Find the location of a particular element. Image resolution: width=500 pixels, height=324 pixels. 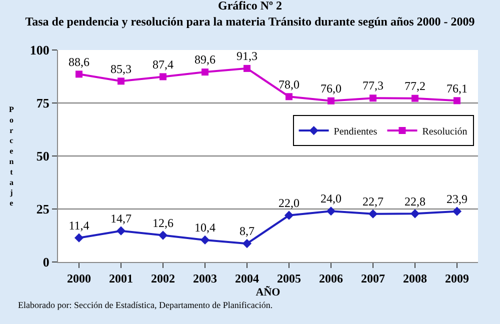

x-tick-label: 2003 is located at coordinates (205, 278).